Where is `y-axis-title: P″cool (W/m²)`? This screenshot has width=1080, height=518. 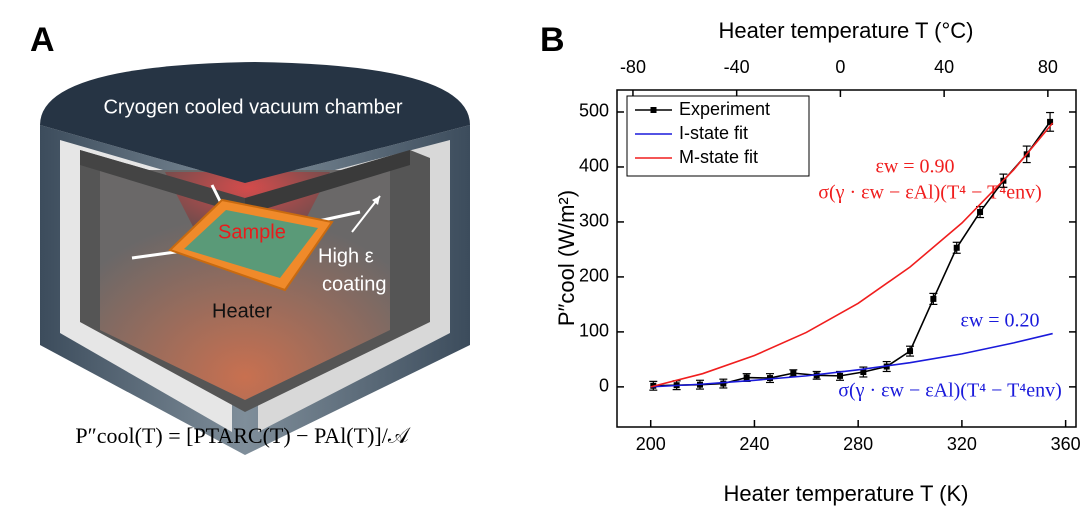
y-axis-title: P″cool (W/m²) is located at coordinates (566, 258).